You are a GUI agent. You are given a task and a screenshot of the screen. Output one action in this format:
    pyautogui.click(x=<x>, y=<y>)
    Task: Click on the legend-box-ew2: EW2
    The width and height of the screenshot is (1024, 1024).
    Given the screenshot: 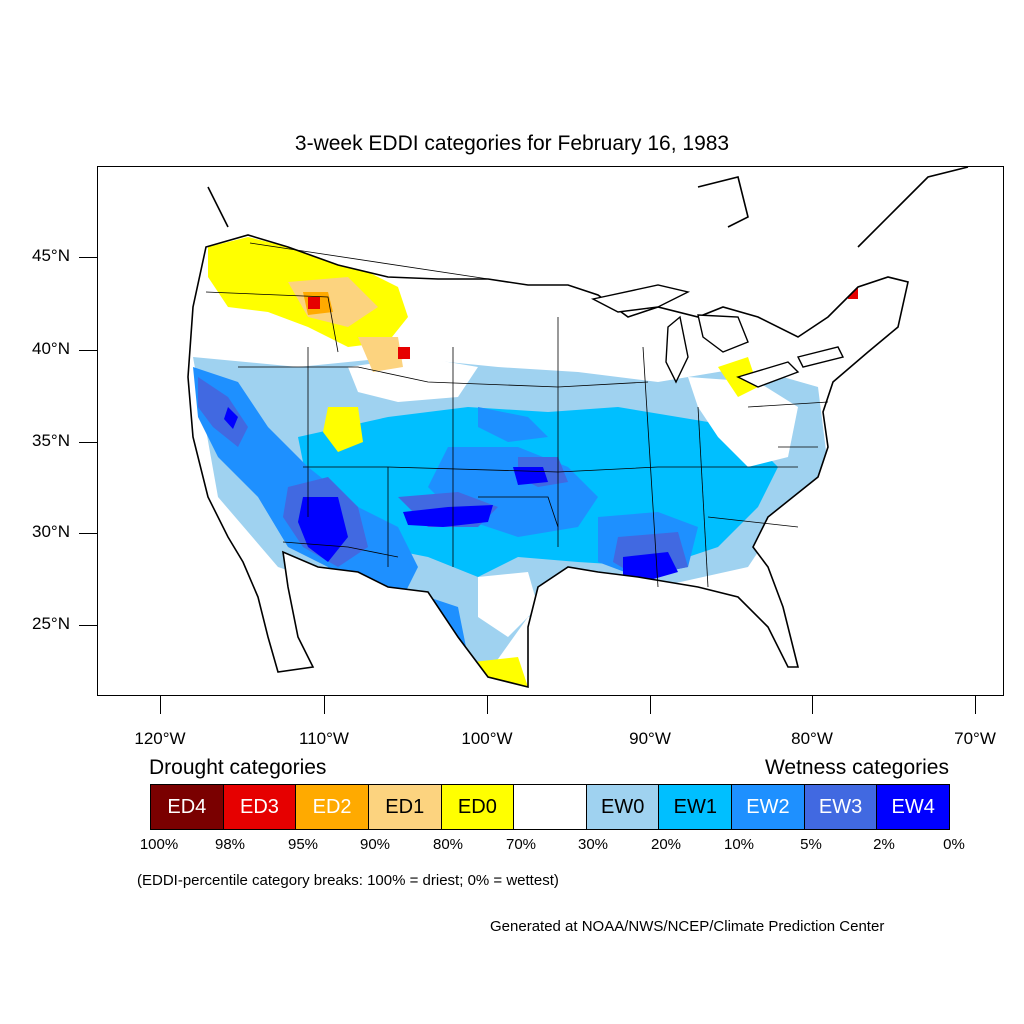 What is the action you would take?
    pyautogui.click(x=768, y=807)
    